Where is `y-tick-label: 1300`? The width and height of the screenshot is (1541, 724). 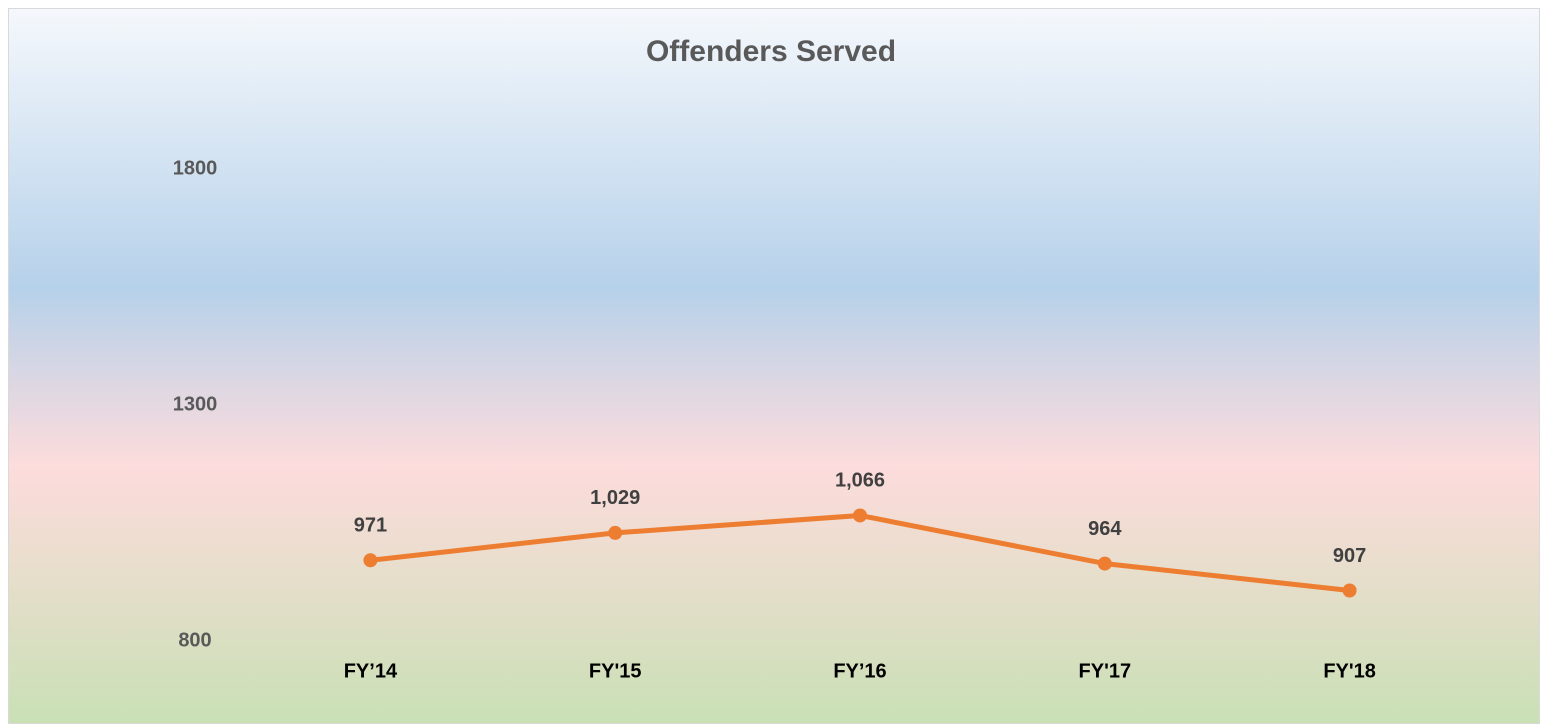 y-tick-label: 1300 is located at coordinates (195, 404).